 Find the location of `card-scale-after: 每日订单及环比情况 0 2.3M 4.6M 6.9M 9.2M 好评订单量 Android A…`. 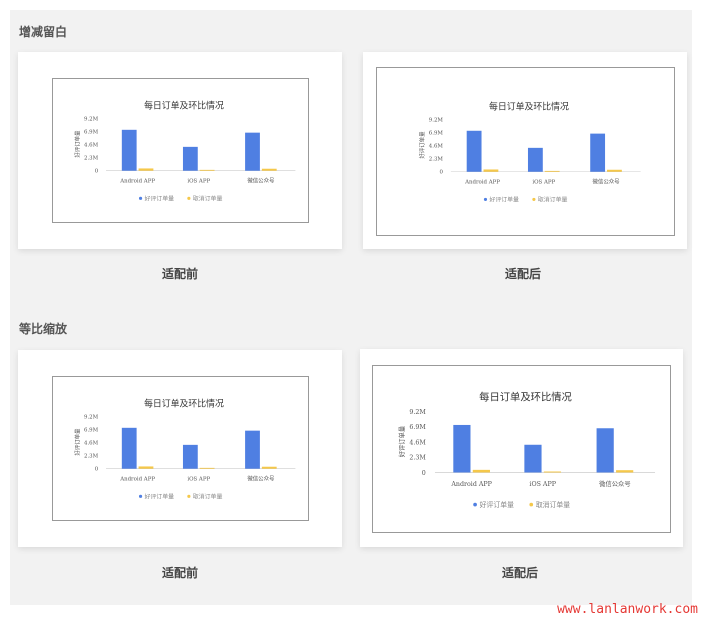

card-scale-after: 每日订单及环比情况 0 2.3M 4.6M 6.9M 9.2M 好评订单量 Android A… is located at coordinates (521, 448).